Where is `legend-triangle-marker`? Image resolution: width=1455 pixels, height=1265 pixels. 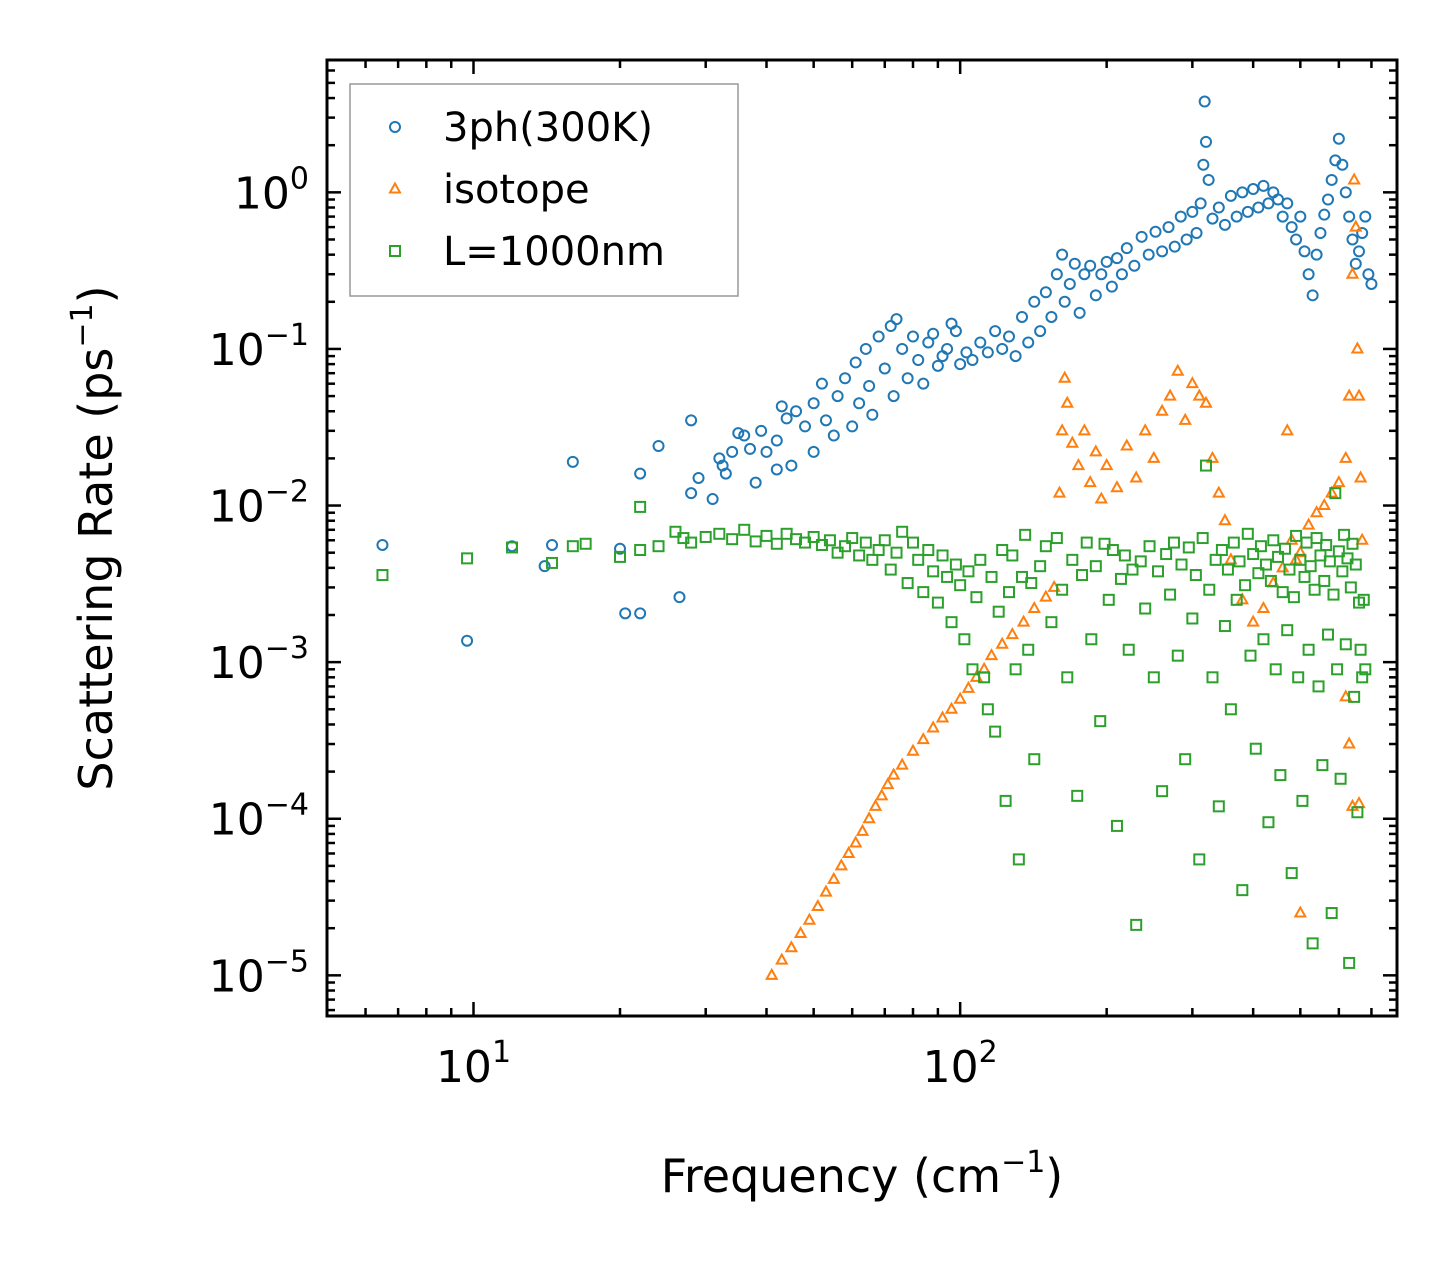 legend-triangle-marker is located at coordinates (395, 187).